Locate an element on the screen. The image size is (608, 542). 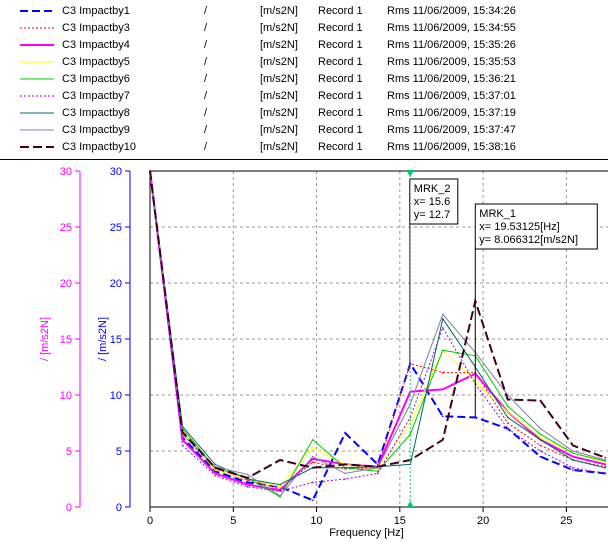
marker-label-text: MRK_2 is located at coordinates (432, 189).